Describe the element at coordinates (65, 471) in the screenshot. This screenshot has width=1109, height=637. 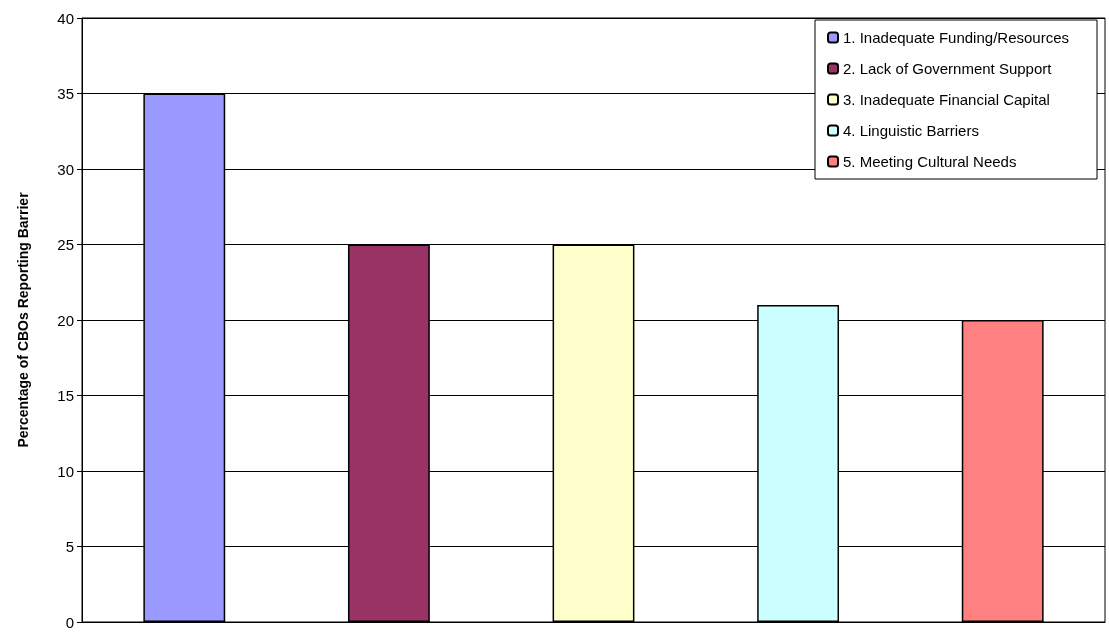
I see `y-tick-label: 10` at that location.